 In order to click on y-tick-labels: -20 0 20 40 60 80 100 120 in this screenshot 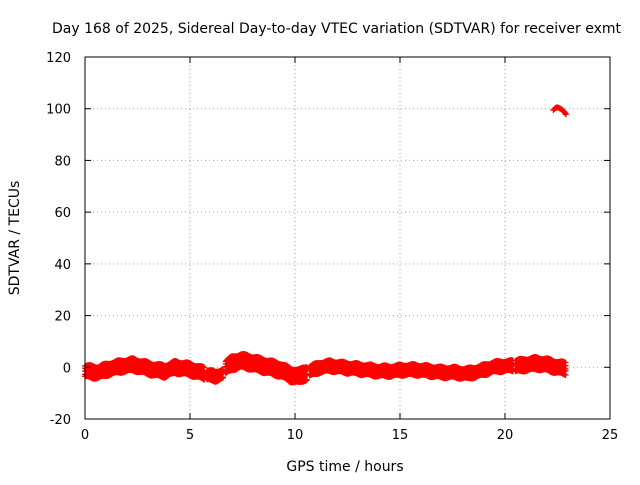, I will do `click(58, 239)`.